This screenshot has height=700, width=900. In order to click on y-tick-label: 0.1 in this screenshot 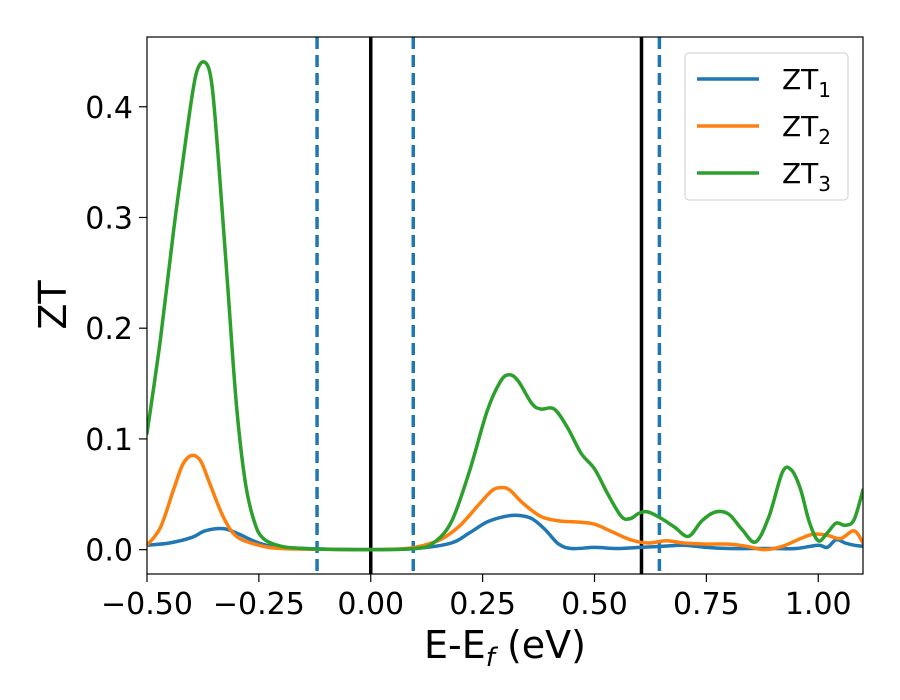, I will do `click(109, 440)`.